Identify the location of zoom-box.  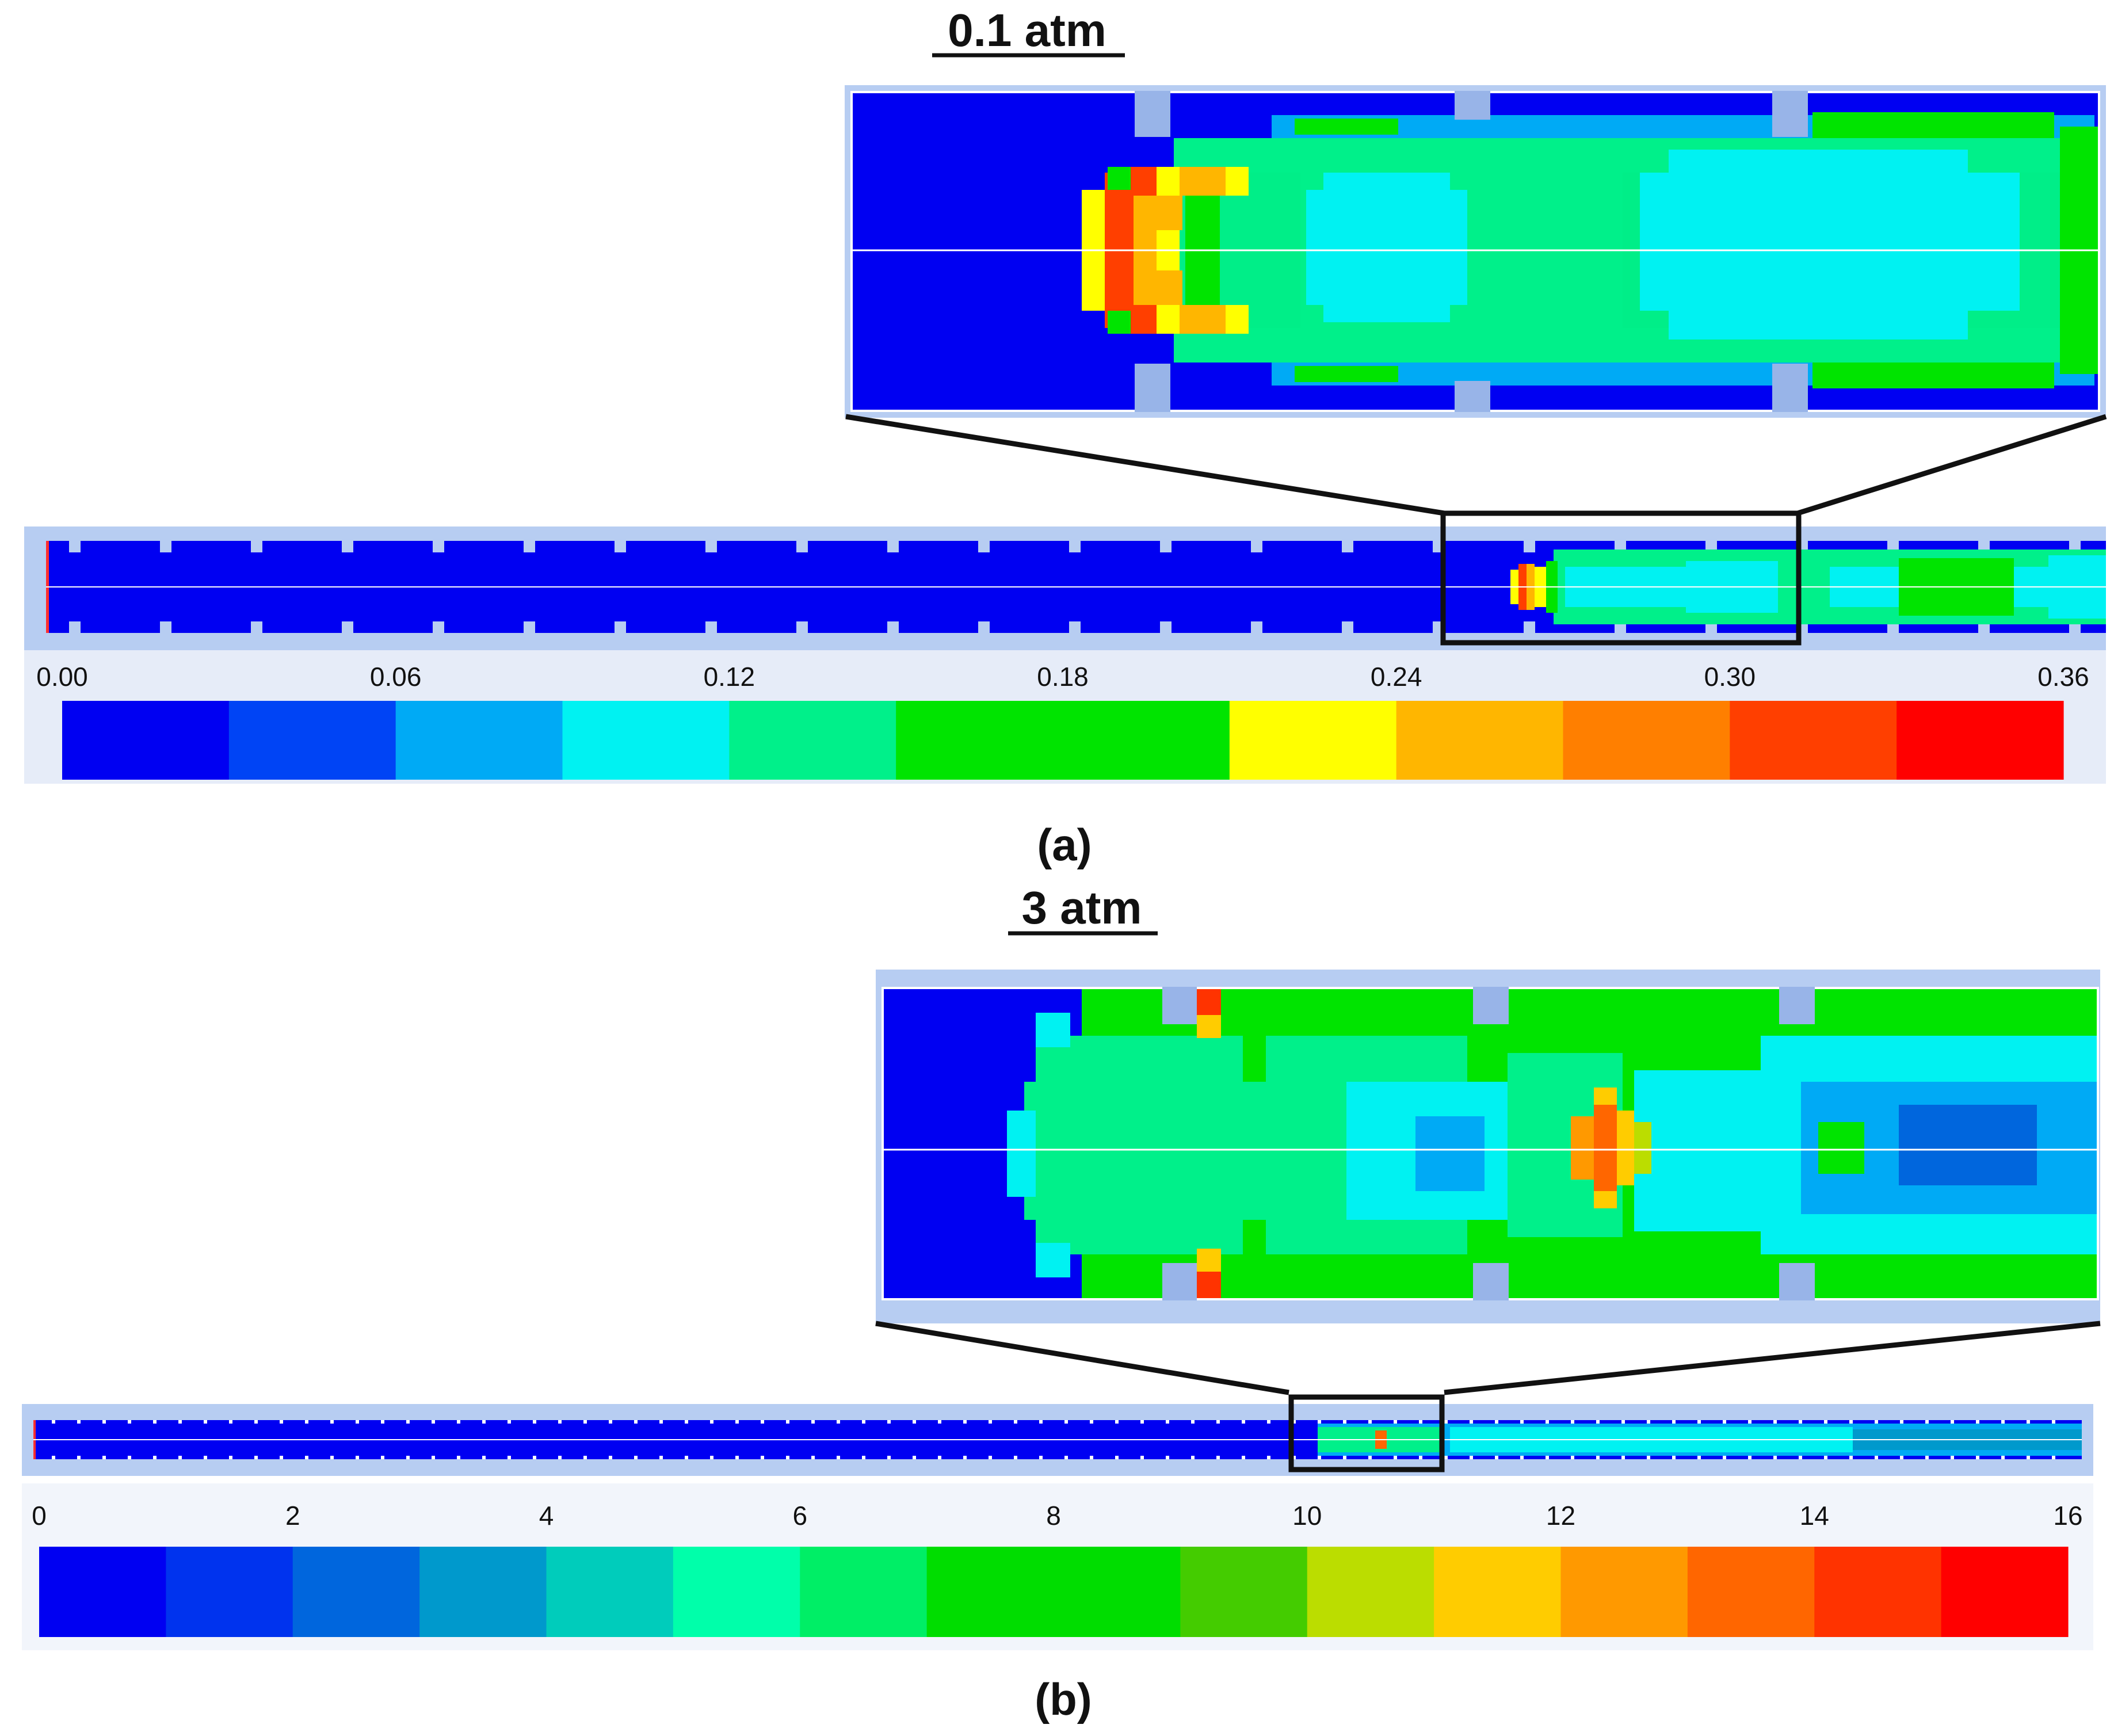
(1621, 578).